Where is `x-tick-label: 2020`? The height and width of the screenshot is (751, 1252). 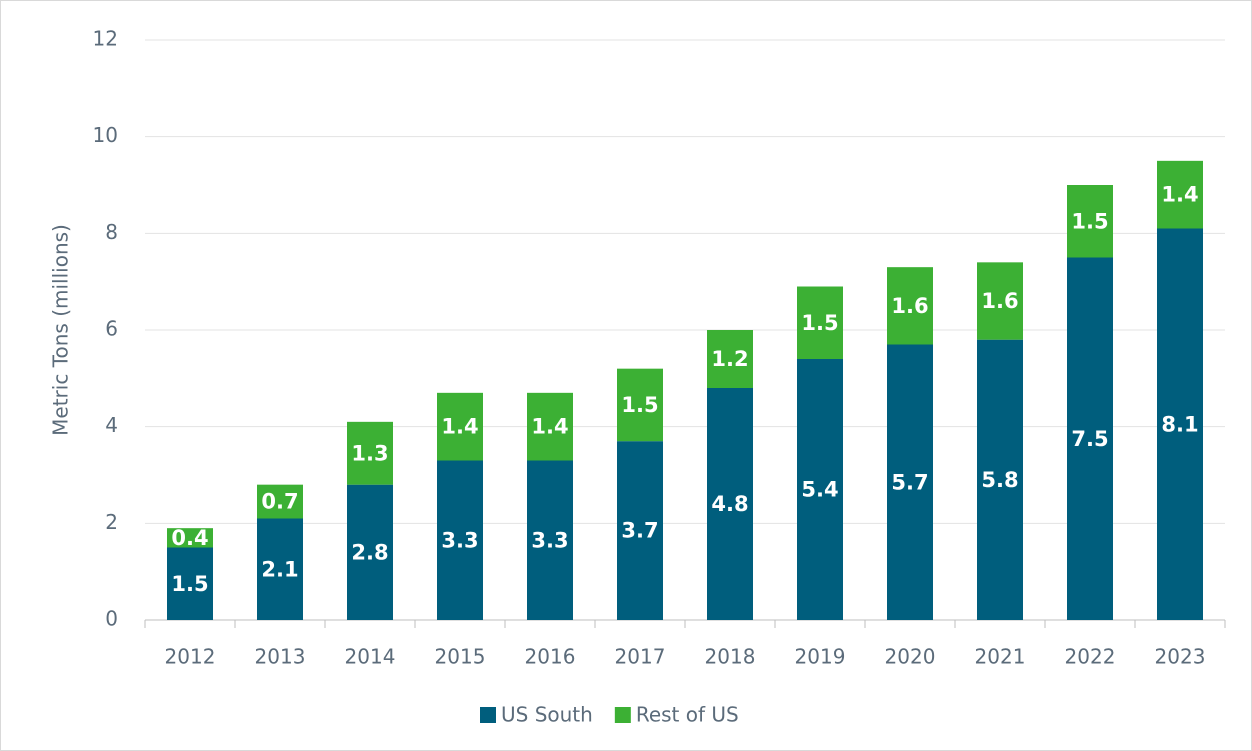 x-tick-label: 2020 is located at coordinates (910, 657).